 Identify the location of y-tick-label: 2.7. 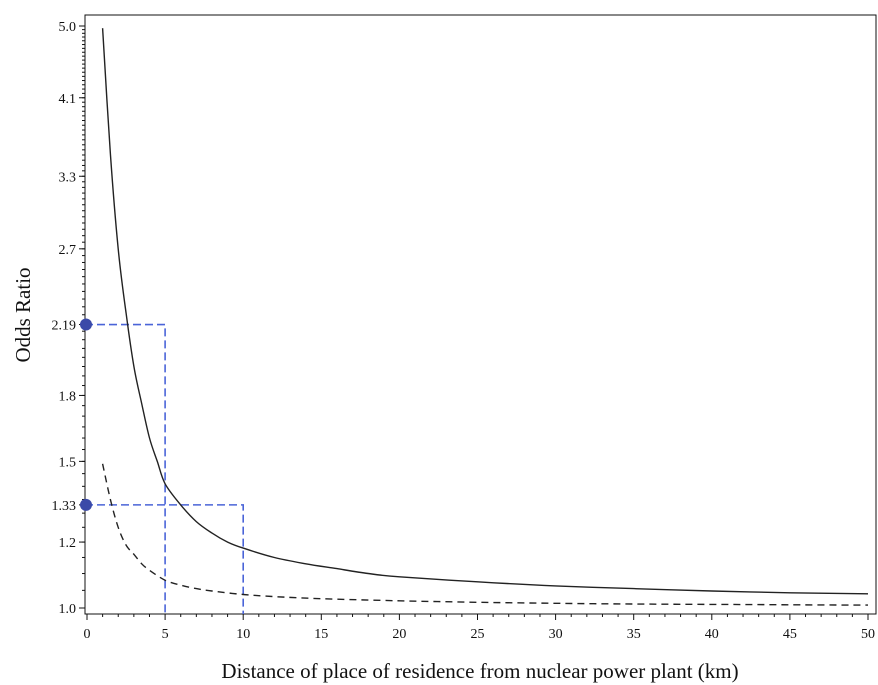
(68, 250).